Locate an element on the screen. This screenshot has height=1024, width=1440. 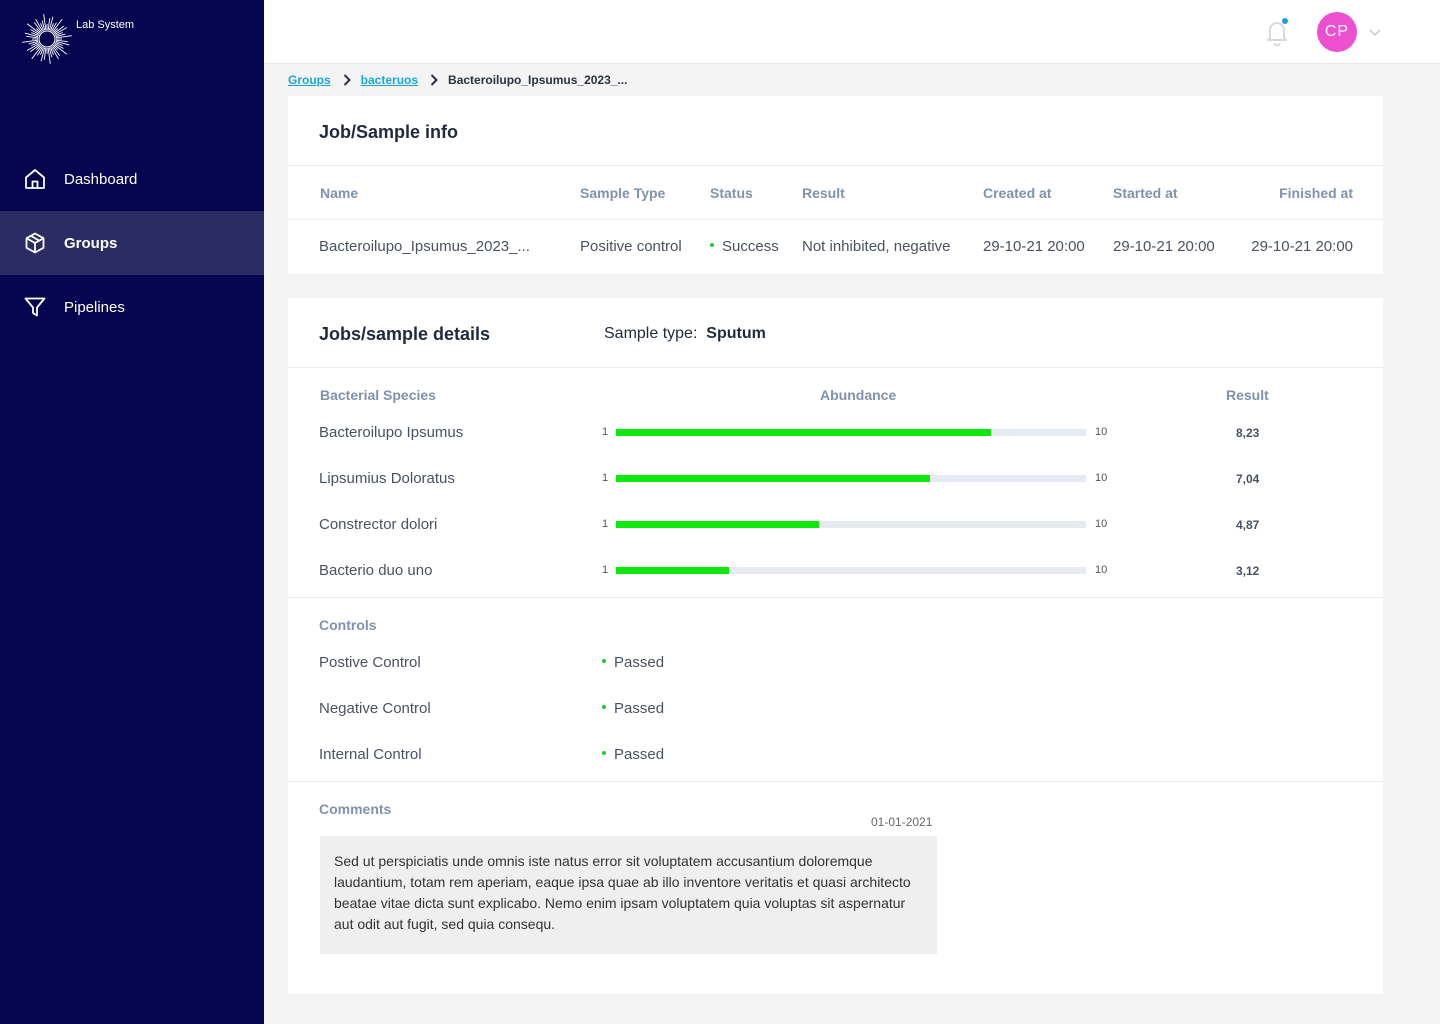
breadcrumb-group-link: bacteruos is located at coordinates (389, 80).